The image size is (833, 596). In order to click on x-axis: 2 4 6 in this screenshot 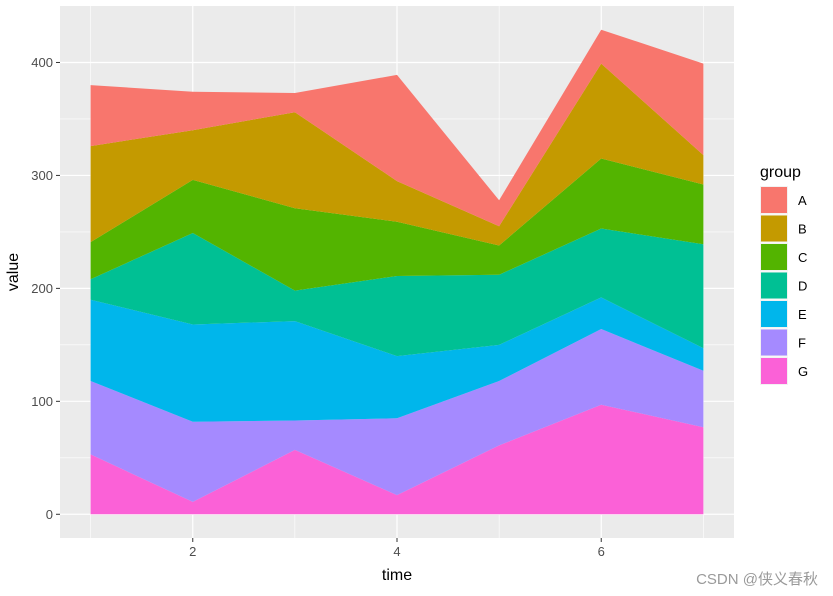, I will do `click(397, 548)`.